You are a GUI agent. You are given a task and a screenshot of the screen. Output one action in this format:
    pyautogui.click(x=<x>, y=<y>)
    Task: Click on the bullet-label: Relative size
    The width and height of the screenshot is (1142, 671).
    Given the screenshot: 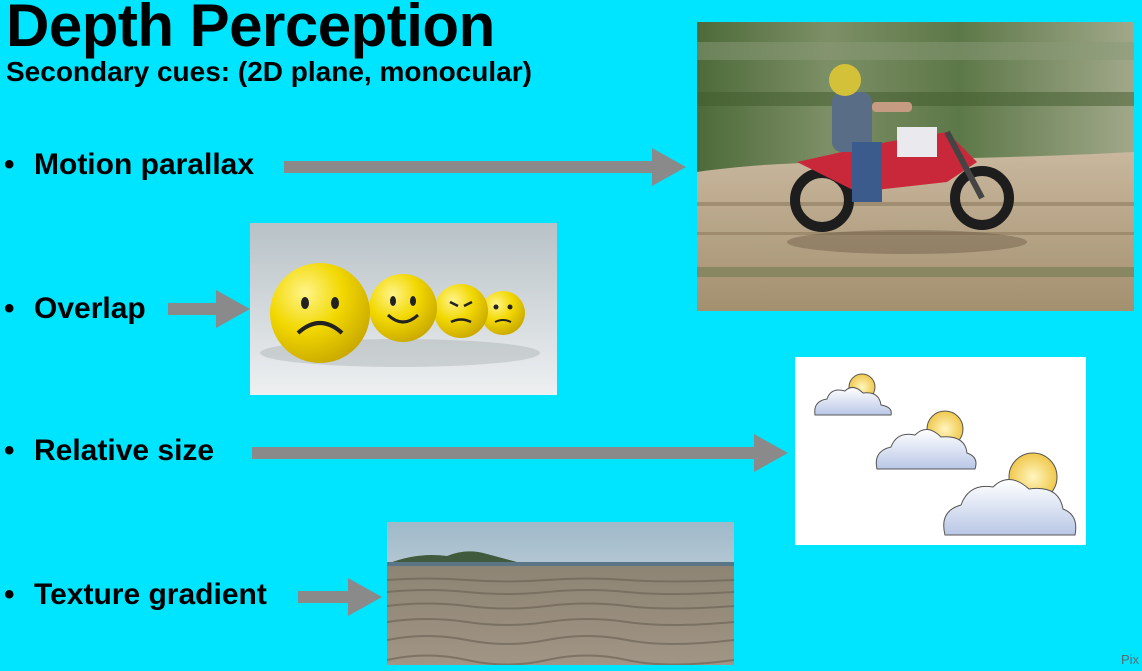 What is the action you would take?
    pyautogui.click(x=124, y=450)
    